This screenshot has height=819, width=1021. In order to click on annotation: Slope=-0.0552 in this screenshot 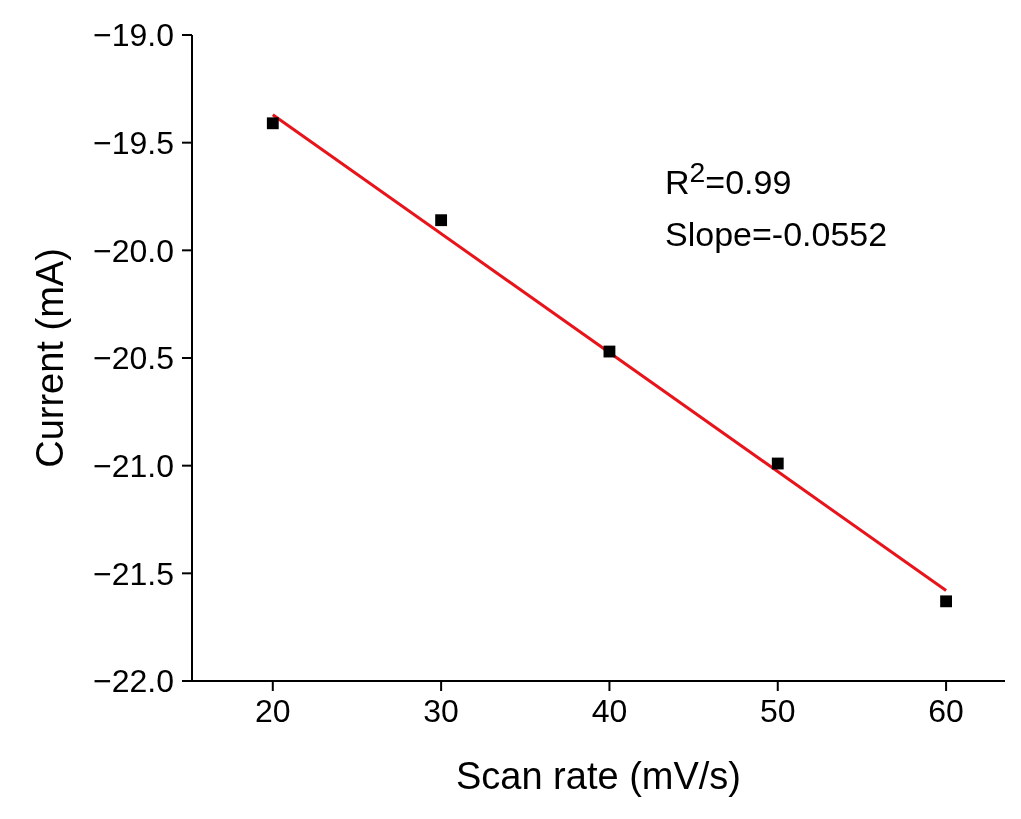, I will do `click(776, 235)`.